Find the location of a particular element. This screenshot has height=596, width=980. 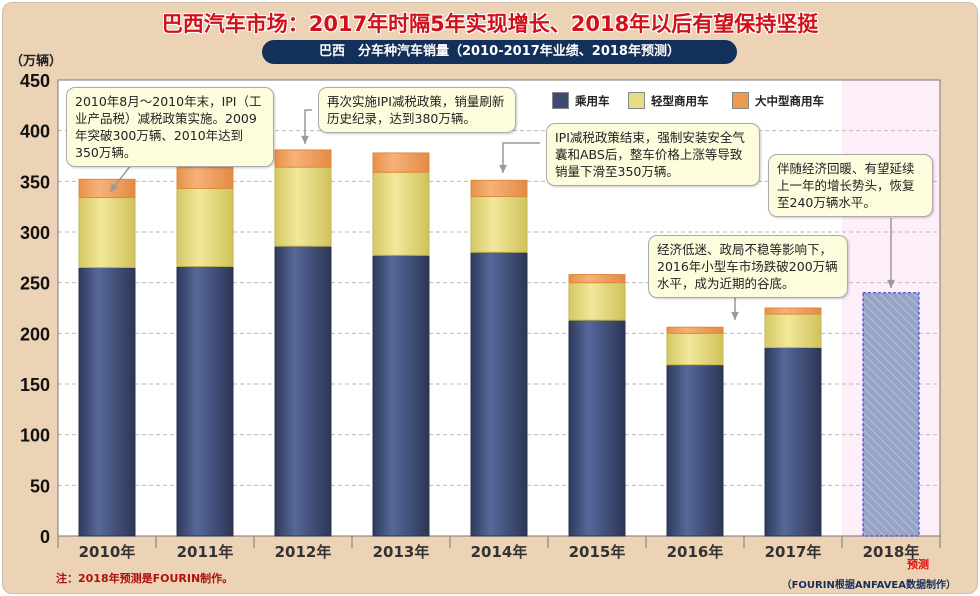

y-tick-label: 50 is located at coordinates (40, 486).